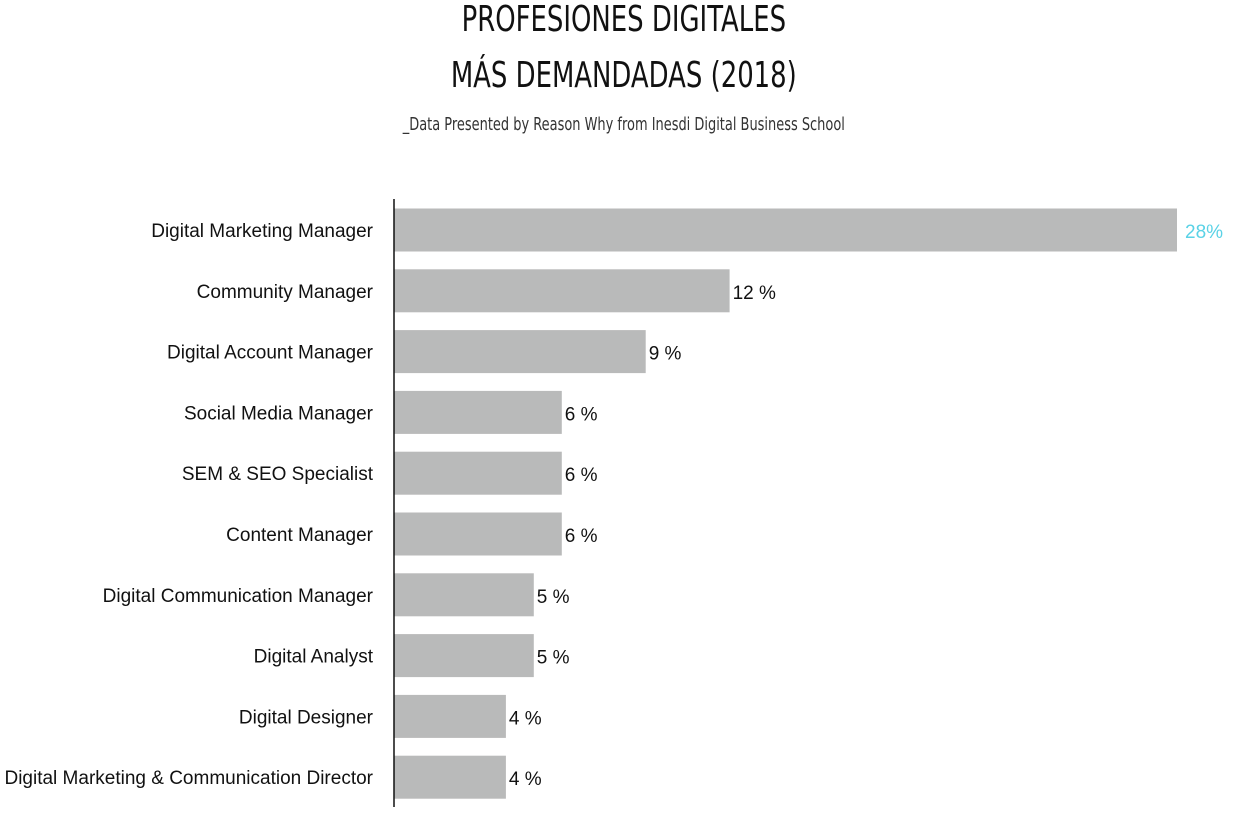 The height and width of the screenshot is (831, 1249). I want to click on chart-title-line-1: PROFESIONES DIGITALES, so click(624, 20).